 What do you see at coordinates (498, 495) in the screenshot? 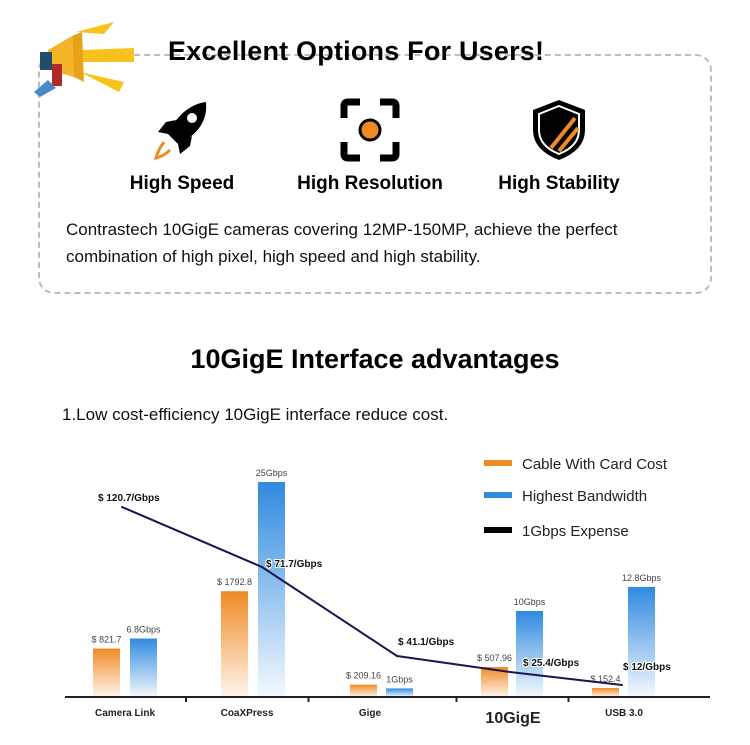
I see `legend-swatch-bandwidth` at bounding box center [498, 495].